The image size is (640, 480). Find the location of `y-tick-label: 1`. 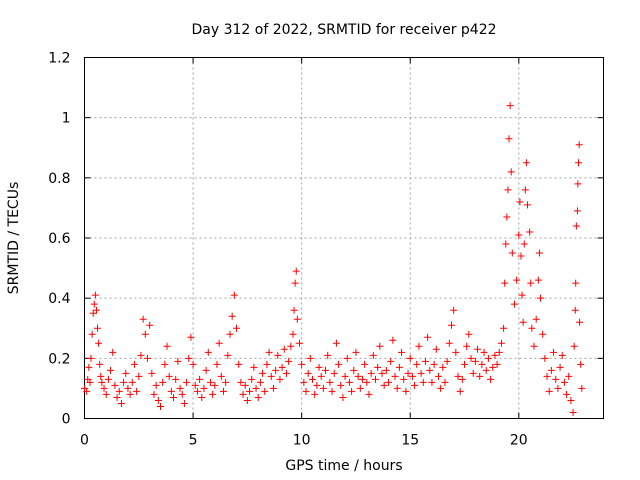

y-tick-label: 1 is located at coordinates (66, 119).